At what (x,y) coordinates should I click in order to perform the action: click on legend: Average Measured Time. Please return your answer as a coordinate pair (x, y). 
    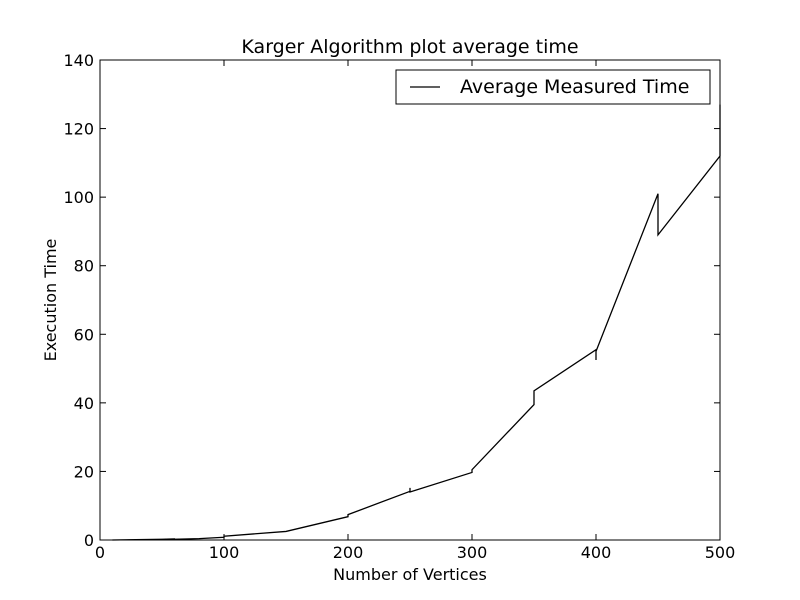
    Looking at the image, I should click on (553, 87).